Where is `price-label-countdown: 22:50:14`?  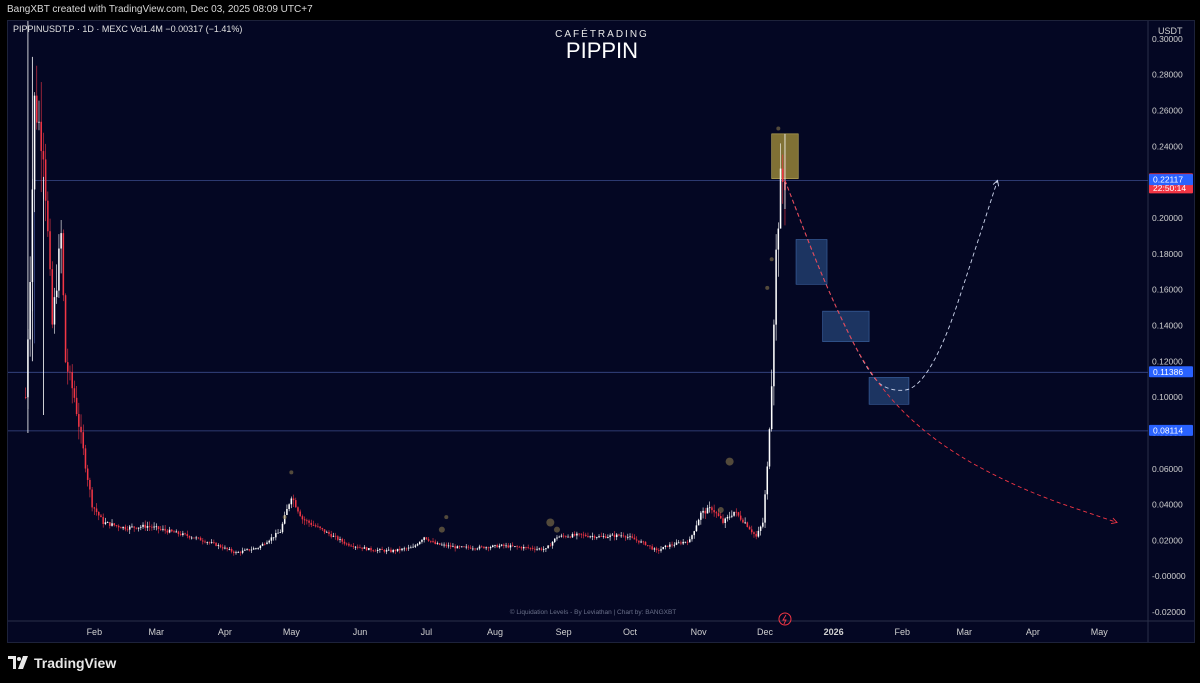 price-label-countdown: 22:50:14 is located at coordinates (1169, 188).